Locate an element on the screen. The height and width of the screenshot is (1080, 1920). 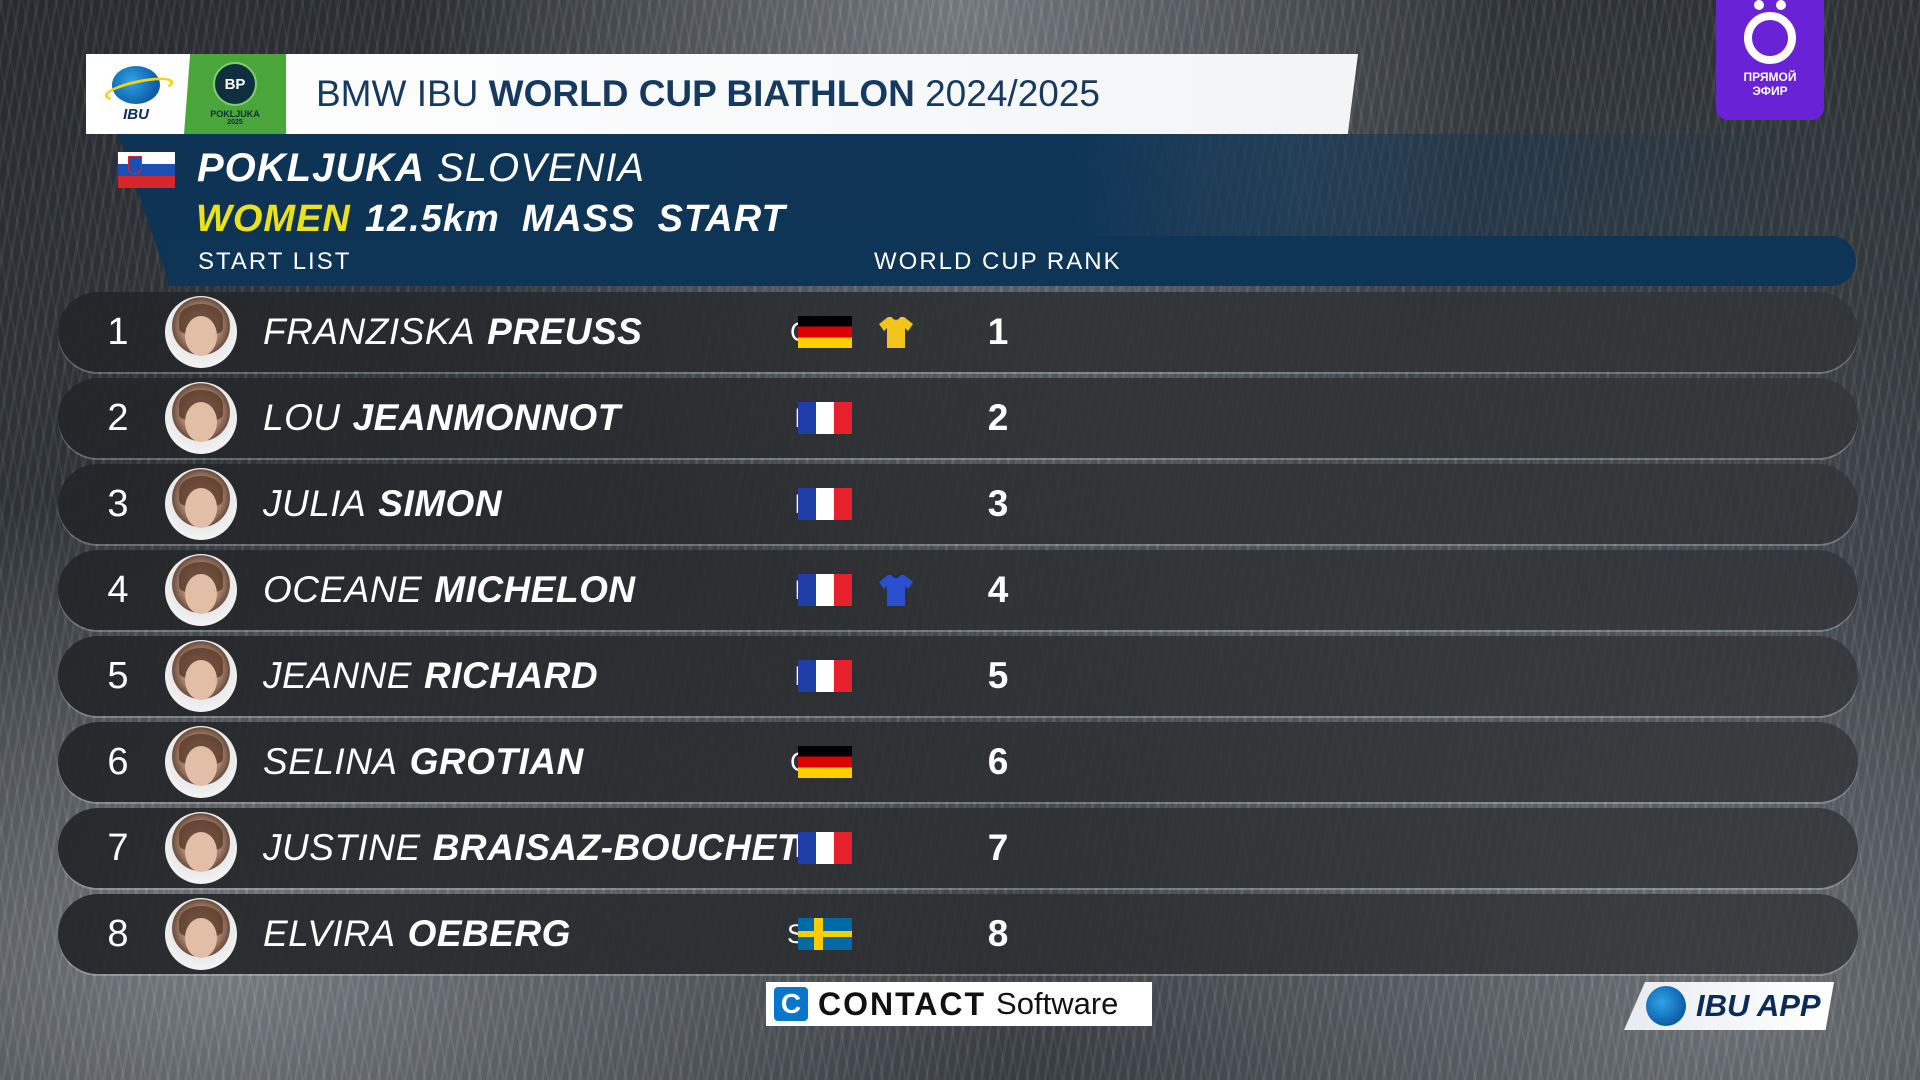
ibu-app-icon is located at coordinates (1666, 1006).